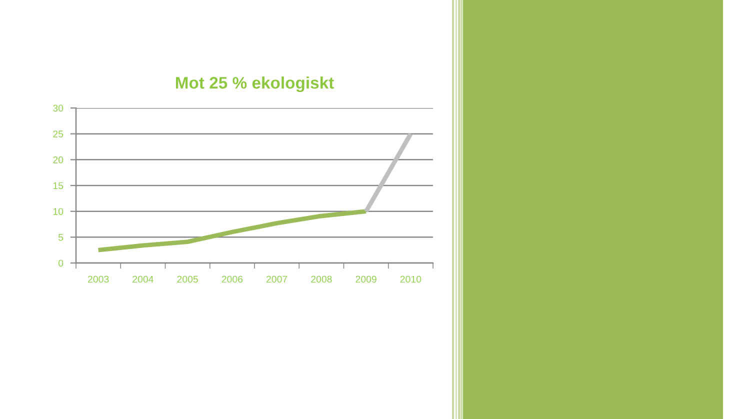 Image resolution: width=746 pixels, height=419 pixels. What do you see at coordinates (411, 279) in the screenshot?
I see `x-tick-label: 2010` at bounding box center [411, 279].